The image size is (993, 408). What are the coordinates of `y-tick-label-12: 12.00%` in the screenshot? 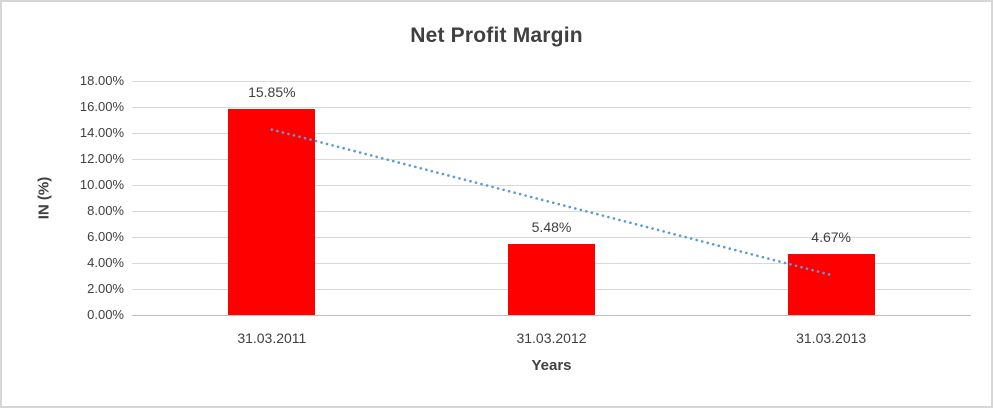 It's located at (101, 158).